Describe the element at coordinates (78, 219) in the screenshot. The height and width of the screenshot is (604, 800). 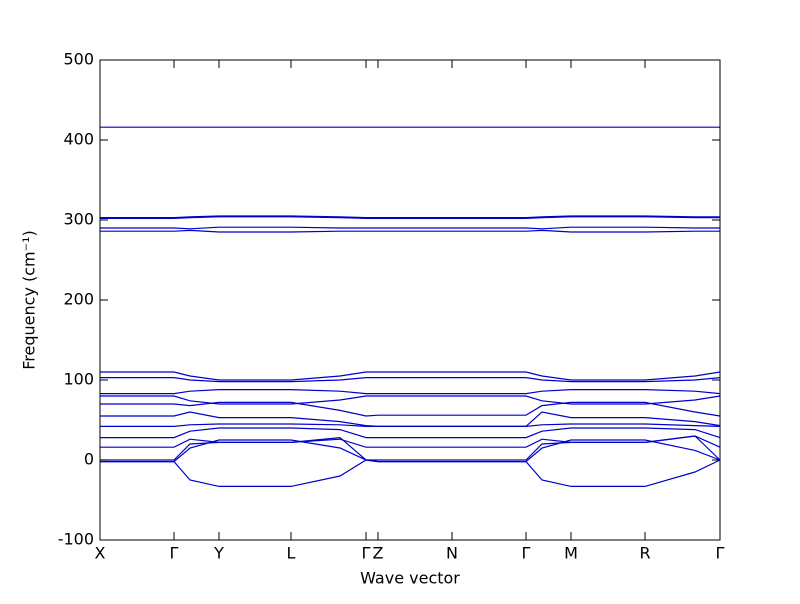
I see `y-tick-label: 300` at that location.